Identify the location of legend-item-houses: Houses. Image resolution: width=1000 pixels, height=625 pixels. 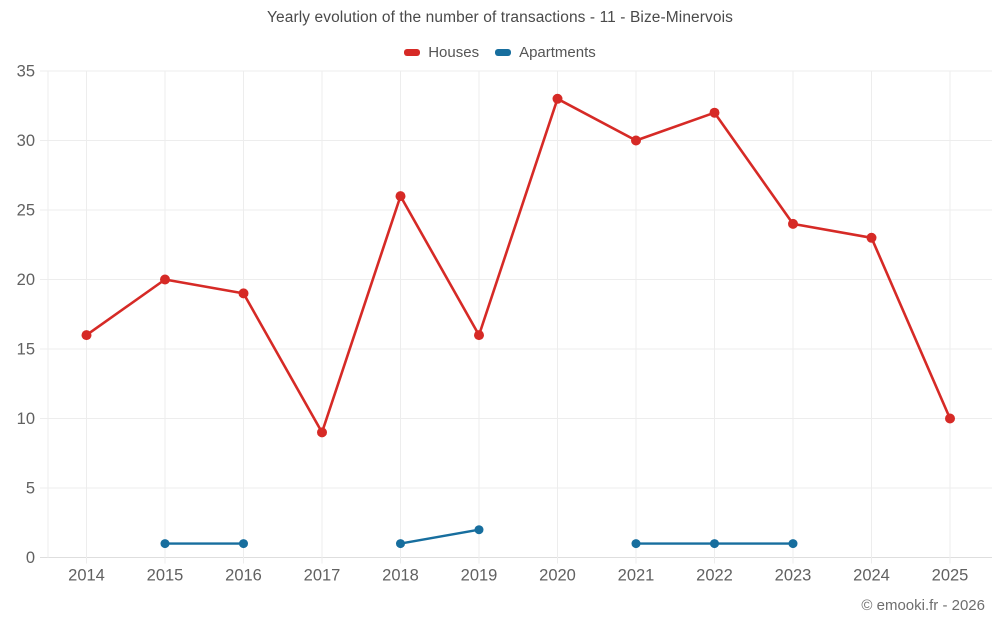
(441, 52).